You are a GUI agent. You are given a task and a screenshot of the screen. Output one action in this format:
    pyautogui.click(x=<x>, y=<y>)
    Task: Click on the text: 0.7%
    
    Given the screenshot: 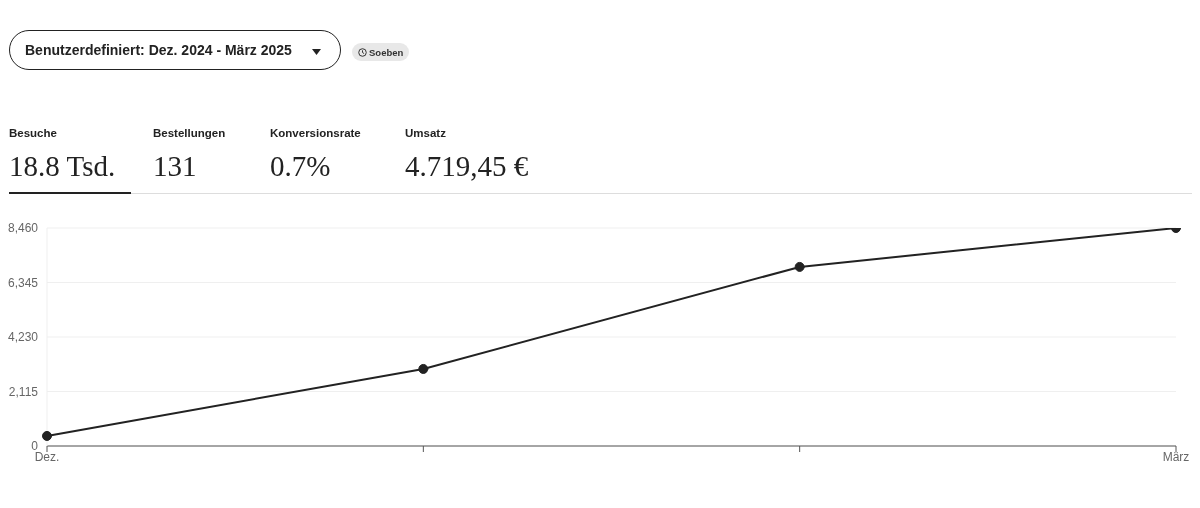 What is the action you would take?
    pyautogui.click(x=301, y=166)
    